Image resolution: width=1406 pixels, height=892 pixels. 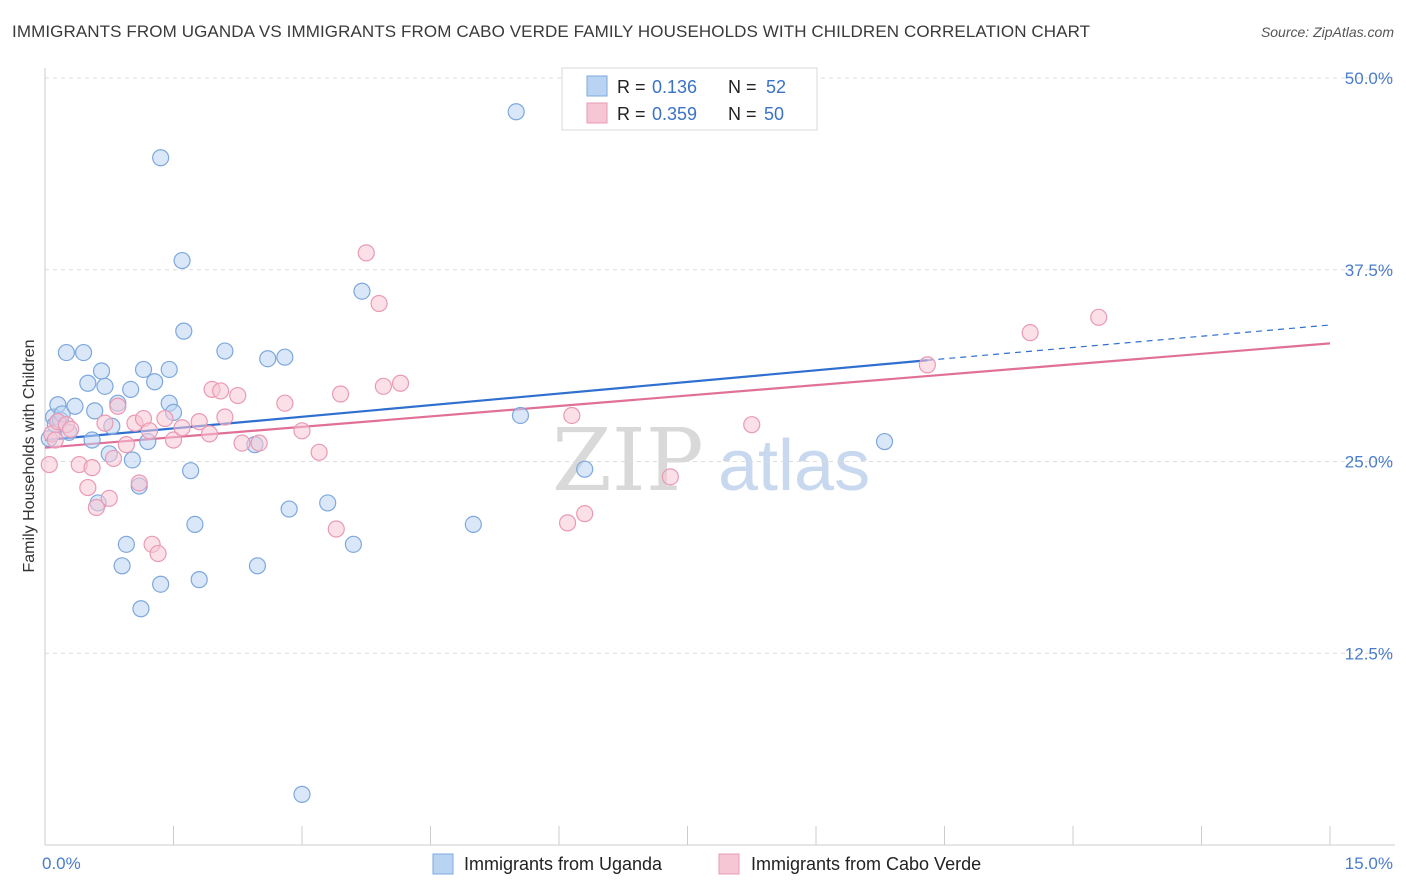 I want to click on legend-swatch-uganda, so click(x=597, y=86).